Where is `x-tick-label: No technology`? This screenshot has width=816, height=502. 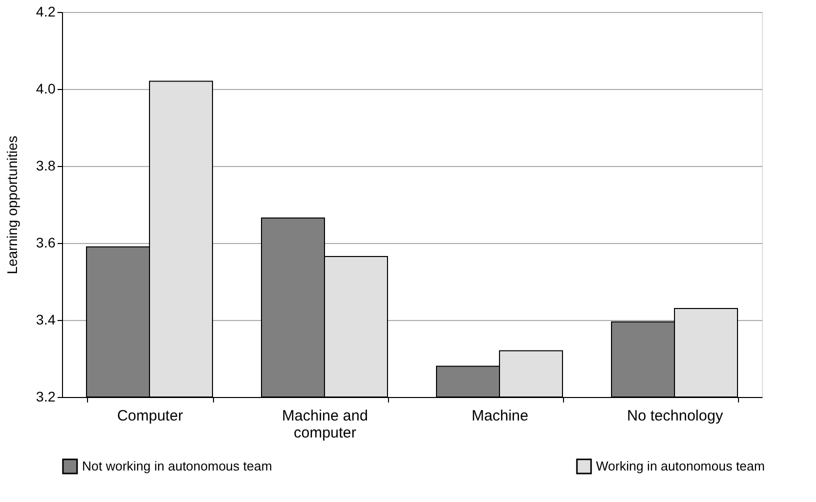
x-tick-label: No technology is located at coordinates (675, 416).